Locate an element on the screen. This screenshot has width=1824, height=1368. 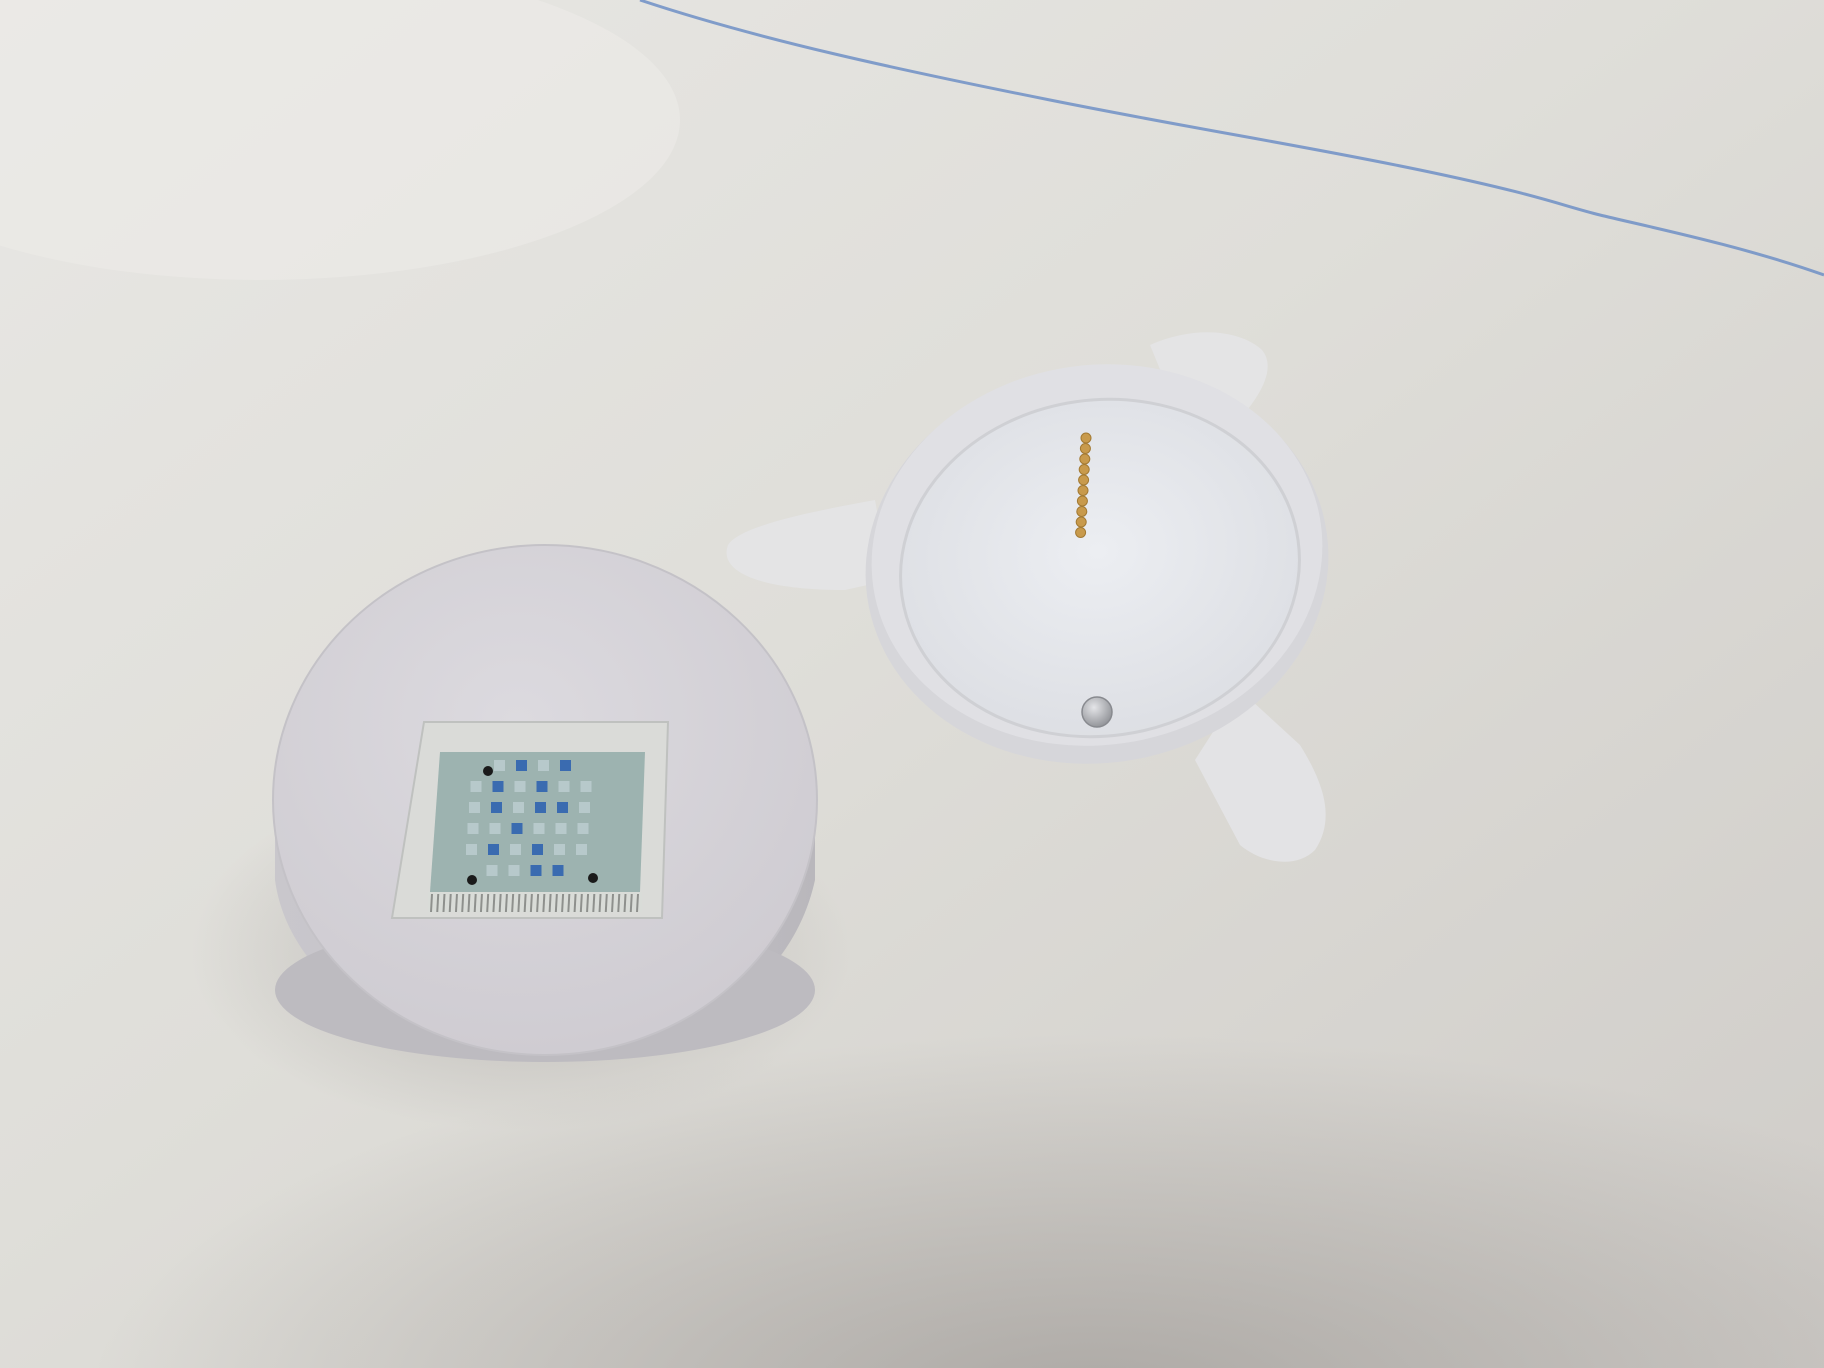
round-magnet is located at coordinates (1097, 712).